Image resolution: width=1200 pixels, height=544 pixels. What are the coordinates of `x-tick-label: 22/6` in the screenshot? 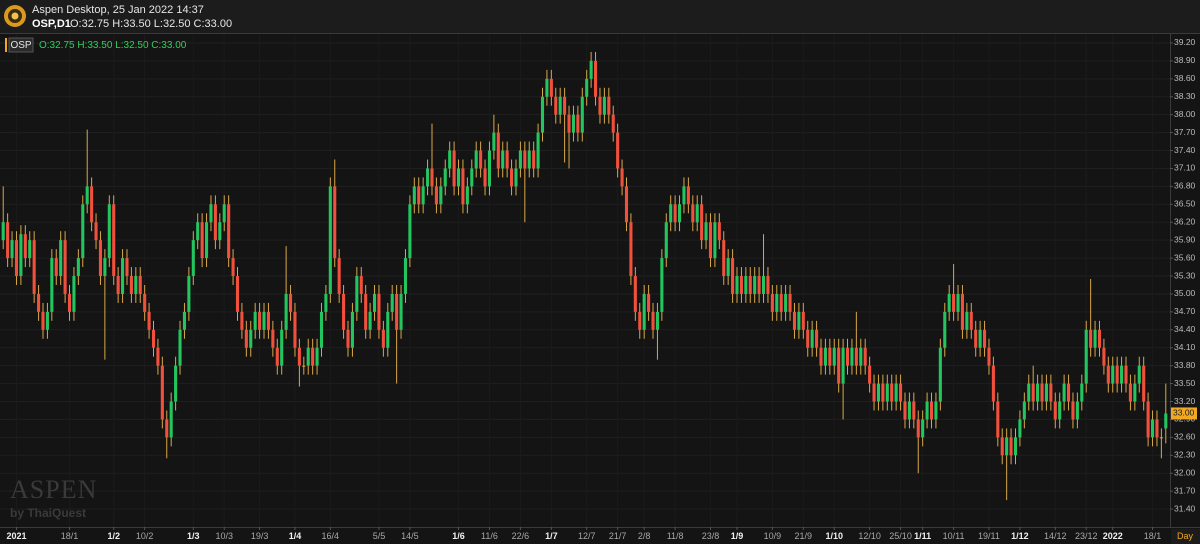 It's located at (521, 536).